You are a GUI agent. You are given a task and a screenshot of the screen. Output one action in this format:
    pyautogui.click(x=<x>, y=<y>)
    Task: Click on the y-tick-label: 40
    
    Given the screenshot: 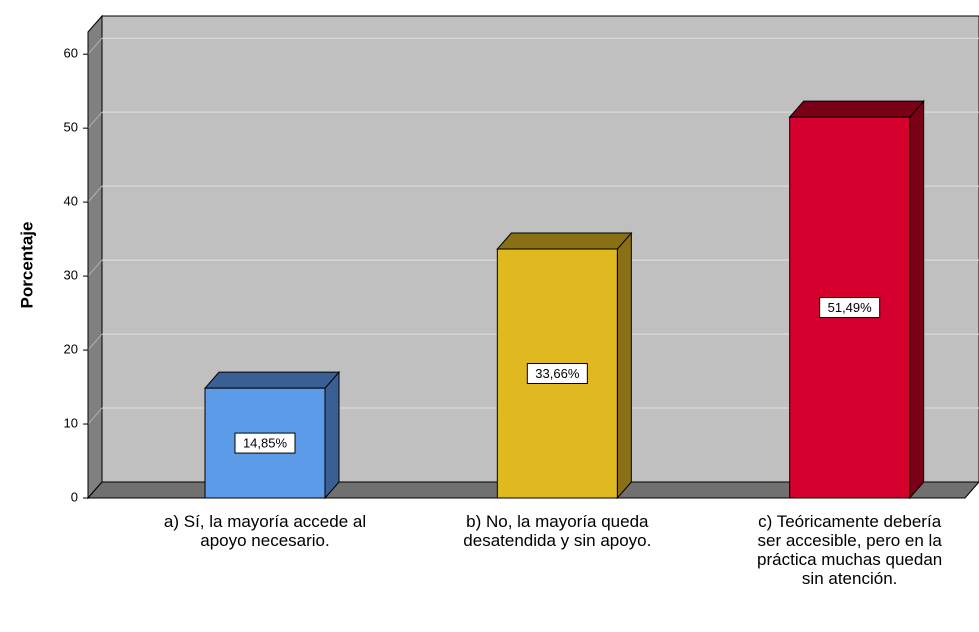 What is the action you would take?
    pyautogui.click(x=71, y=201)
    